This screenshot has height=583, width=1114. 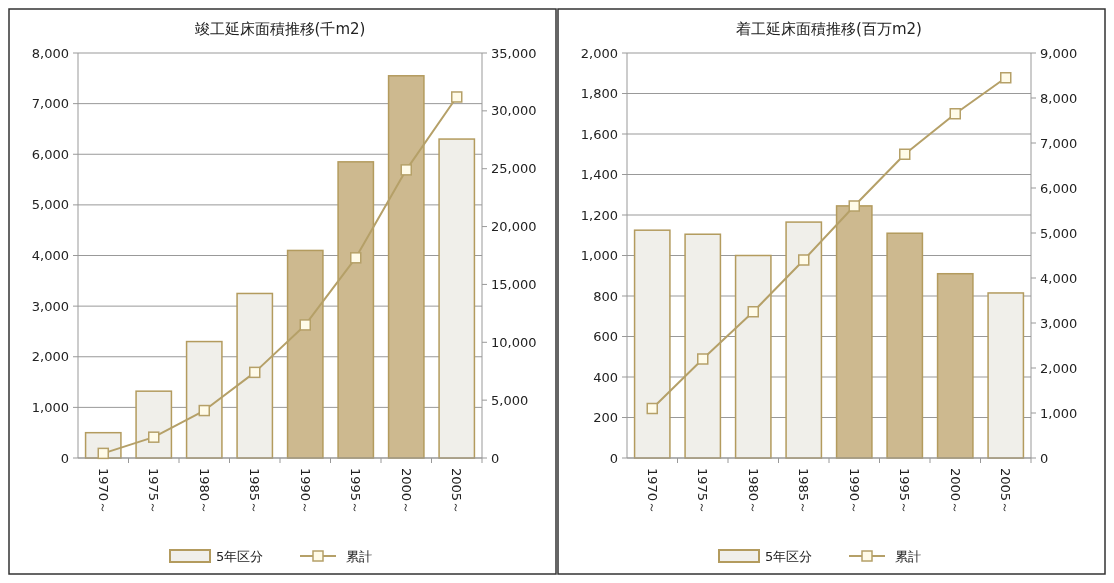 What do you see at coordinates (50, 104) in the screenshot?
I see `y-tick-label: 7,000` at bounding box center [50, 104].